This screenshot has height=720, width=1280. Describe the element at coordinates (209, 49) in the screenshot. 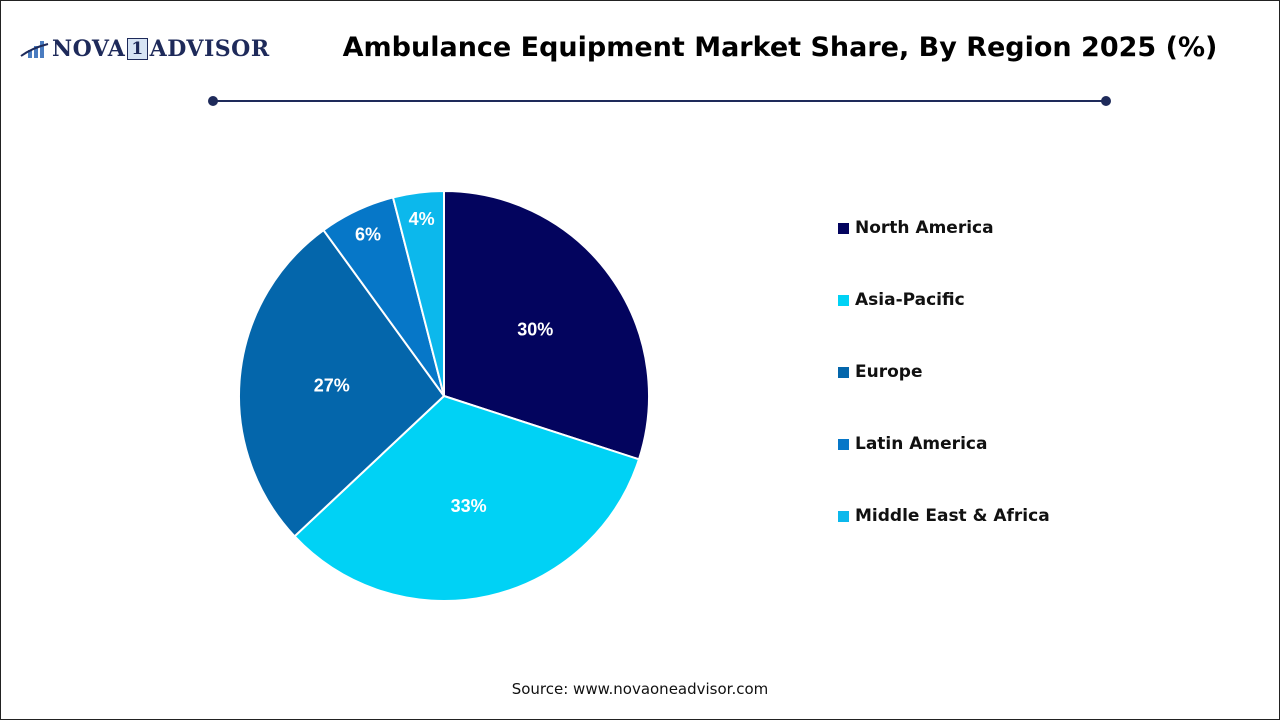

I see `logo-text-right: ADVISOR` at that location.